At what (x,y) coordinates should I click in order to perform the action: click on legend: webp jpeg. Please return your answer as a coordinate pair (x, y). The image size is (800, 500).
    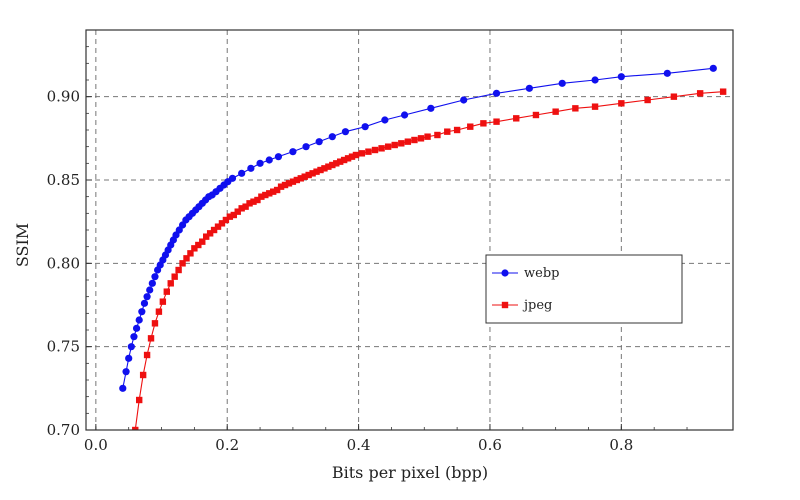
    Looking at the image, I should click on (584, 289).